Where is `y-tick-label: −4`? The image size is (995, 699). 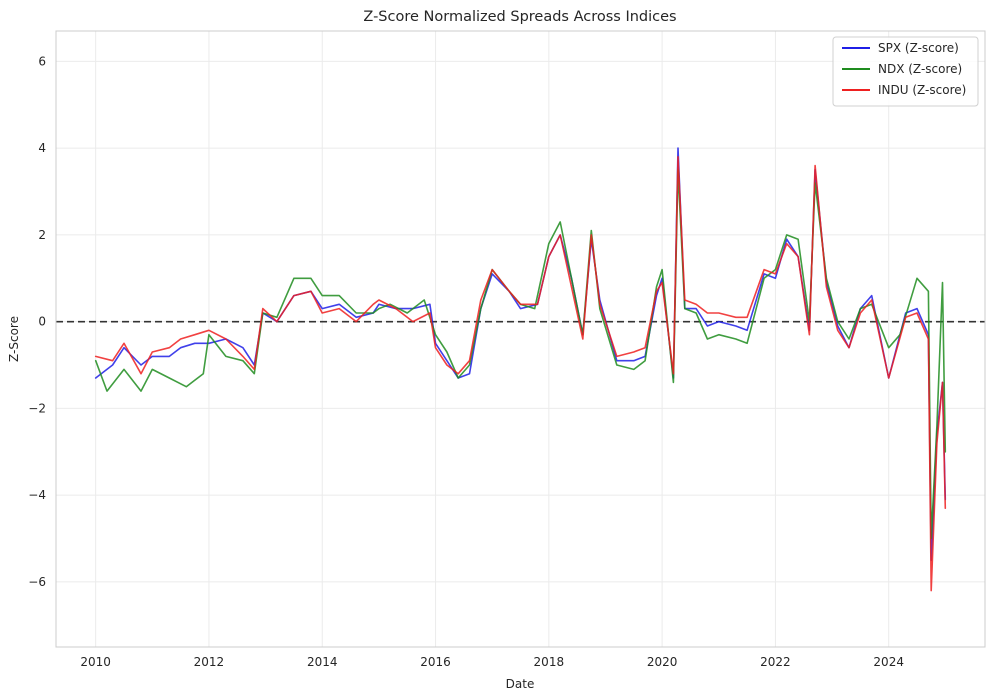 y-tick-label: −4 is located at coordinates (37, 495).